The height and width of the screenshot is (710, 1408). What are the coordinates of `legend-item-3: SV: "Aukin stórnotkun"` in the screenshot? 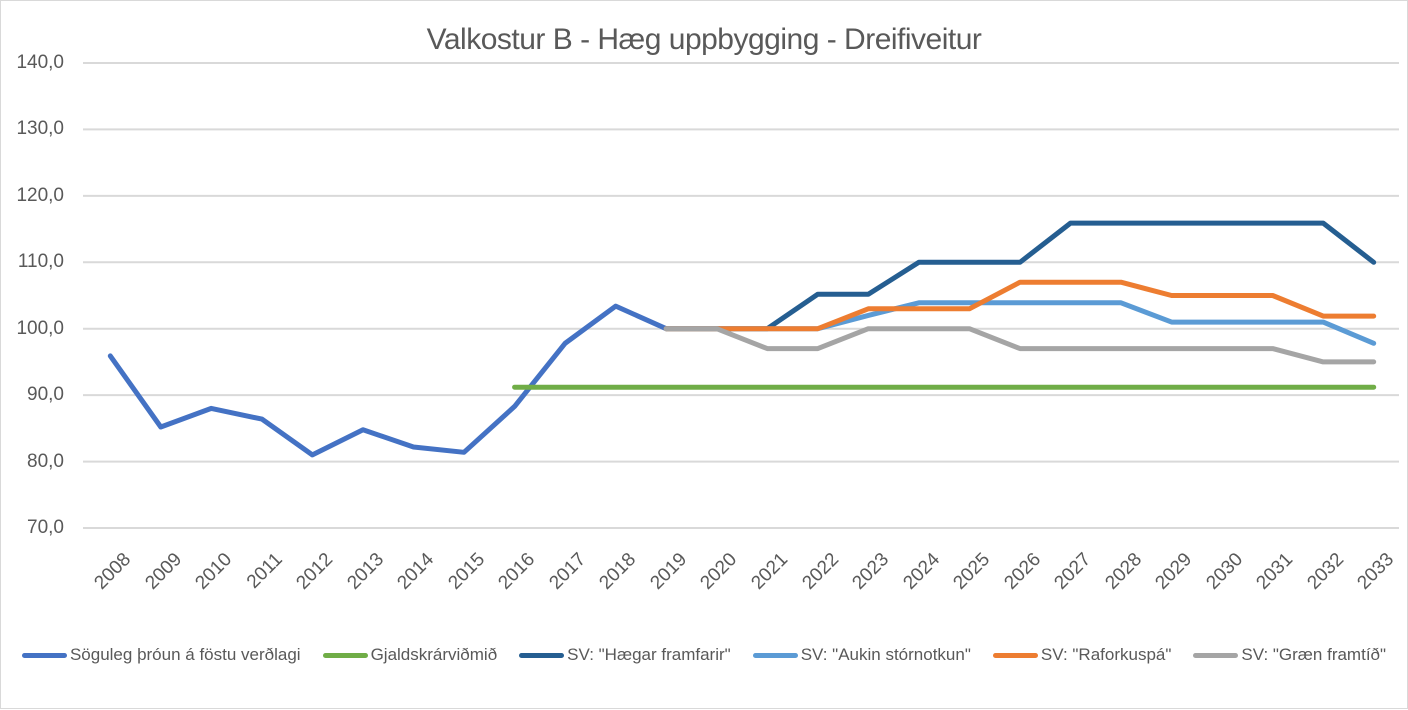 It's located at (861, 655).